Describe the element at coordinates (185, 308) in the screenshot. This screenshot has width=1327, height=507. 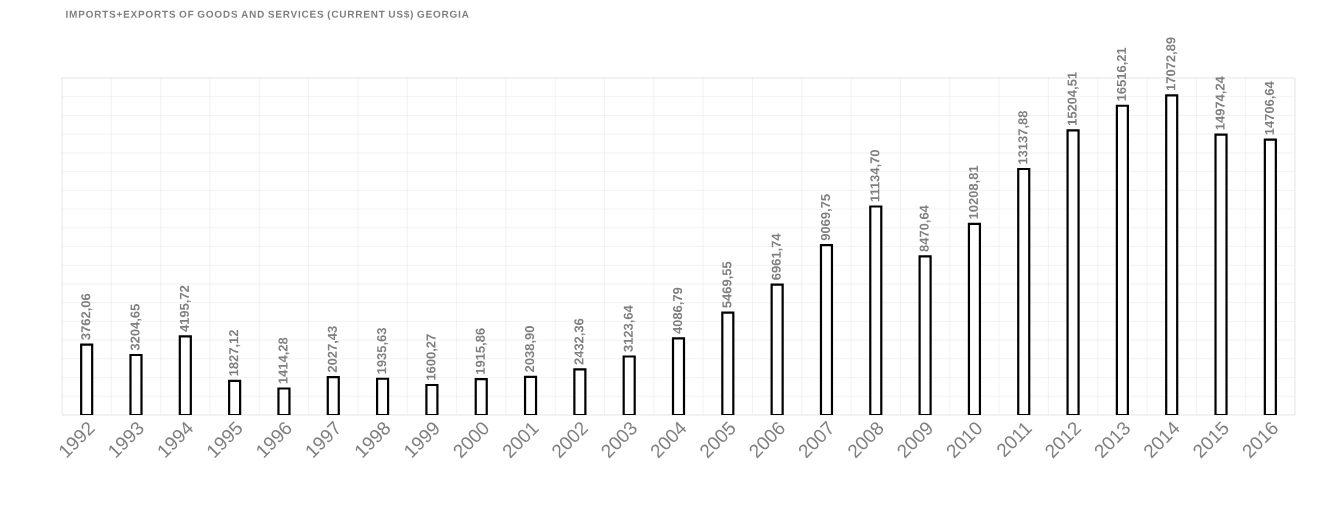
I see `data-label: 4195,72` at that location.